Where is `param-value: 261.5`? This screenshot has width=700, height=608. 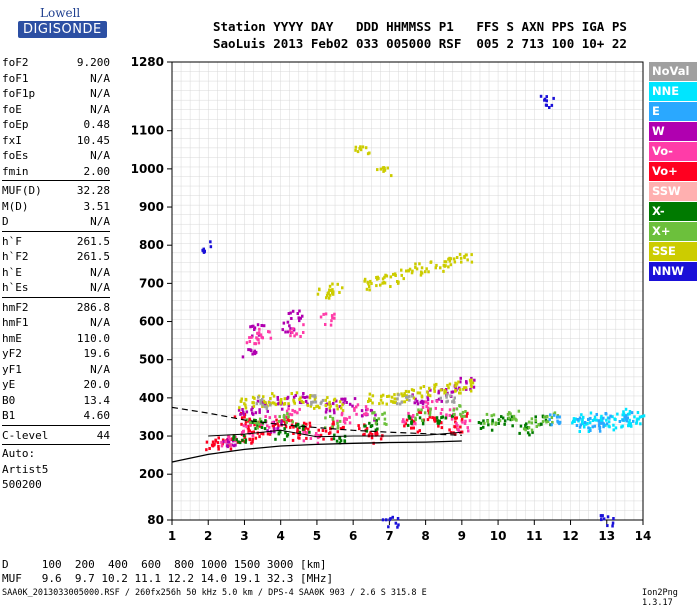
param-value: 261.5 is located at coordinates (93, 257).